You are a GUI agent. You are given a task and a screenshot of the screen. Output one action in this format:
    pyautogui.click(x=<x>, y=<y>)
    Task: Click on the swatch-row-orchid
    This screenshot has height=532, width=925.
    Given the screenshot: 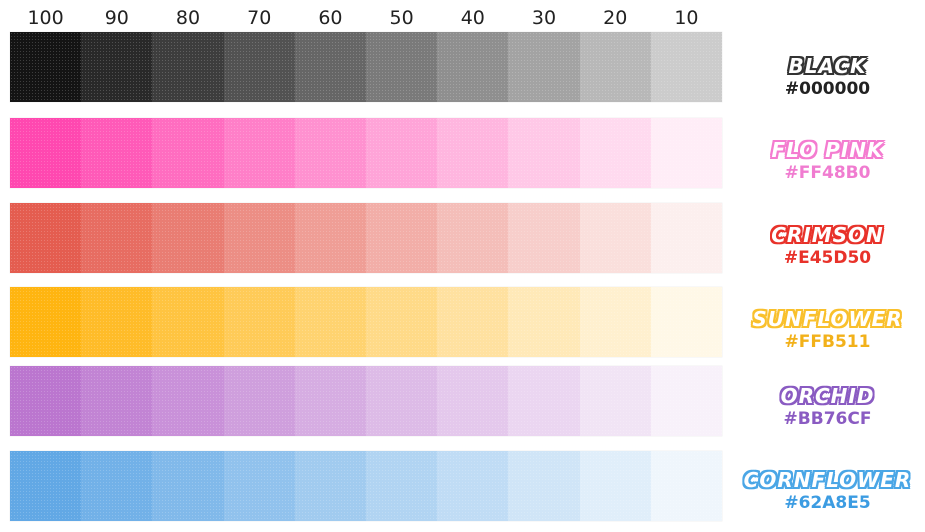 What is the action you would take?
    pyautogui.click(x=366, y=401)
    